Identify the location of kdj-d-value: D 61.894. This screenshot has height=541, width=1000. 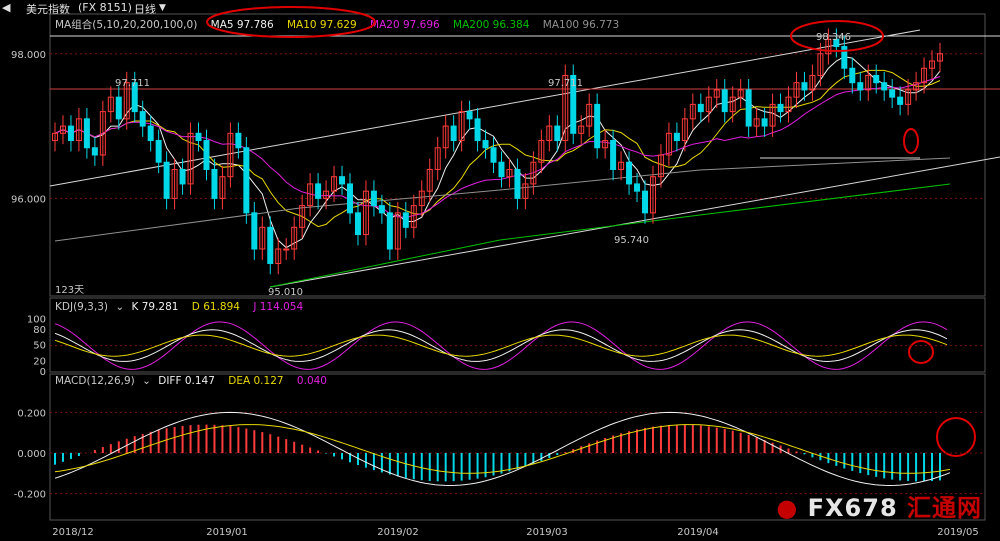
(215, 307).